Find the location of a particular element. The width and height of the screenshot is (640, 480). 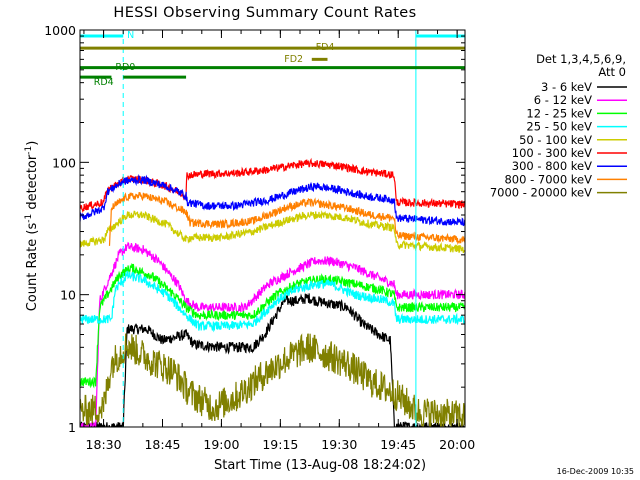

legend-entry-label: 7000 - 20000 keV is located at coordinates (541, 193).